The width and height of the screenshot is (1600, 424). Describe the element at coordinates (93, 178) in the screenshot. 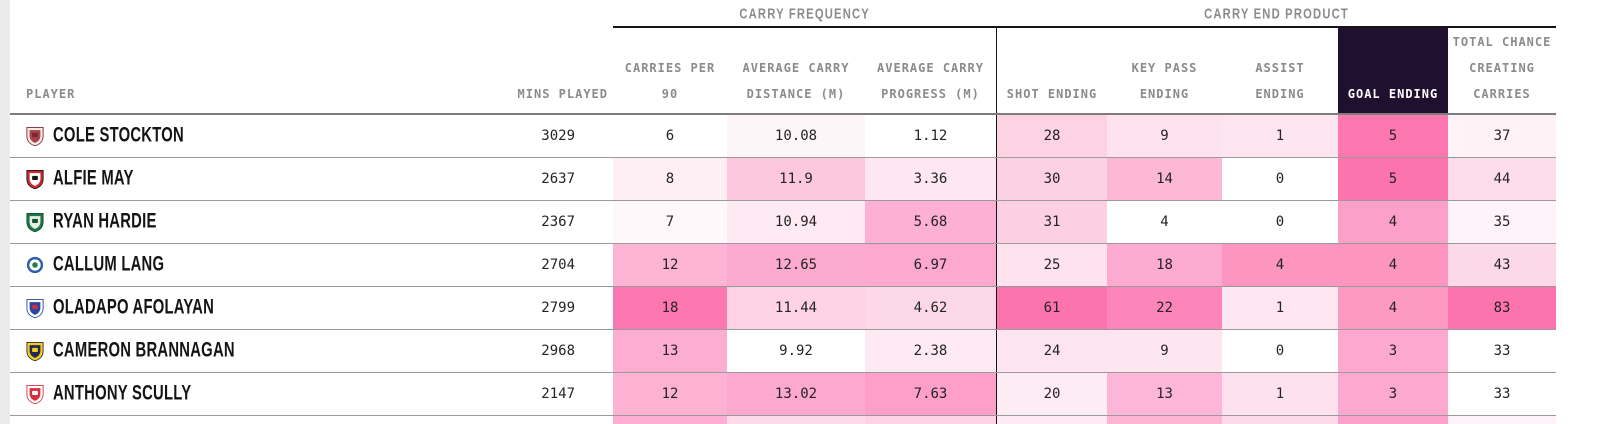

I see `player-name: ALFIE MAY` at that location.